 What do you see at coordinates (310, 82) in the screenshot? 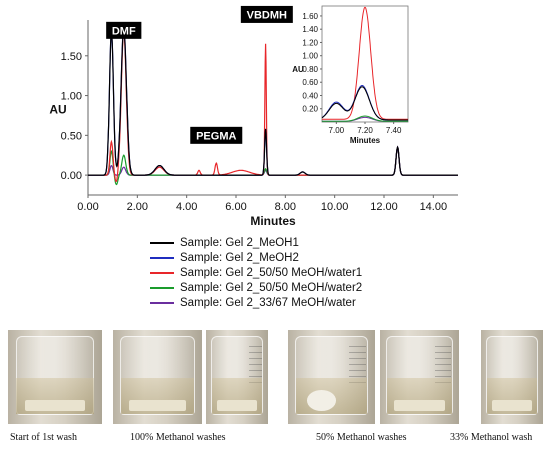
I see `inset-y-tick-label: 0.60` at bounding box center [310, 82].